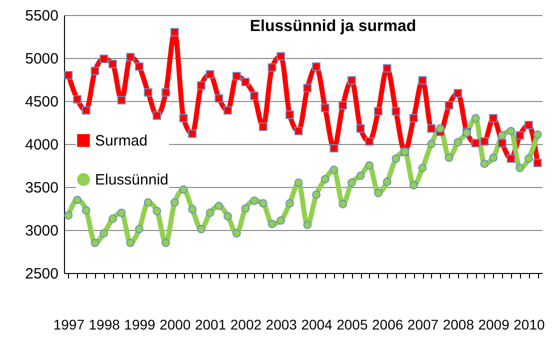  Describe the element at coordinates (104, 324) in the screenshot. I see `x-tick-label: 1998` at that location.